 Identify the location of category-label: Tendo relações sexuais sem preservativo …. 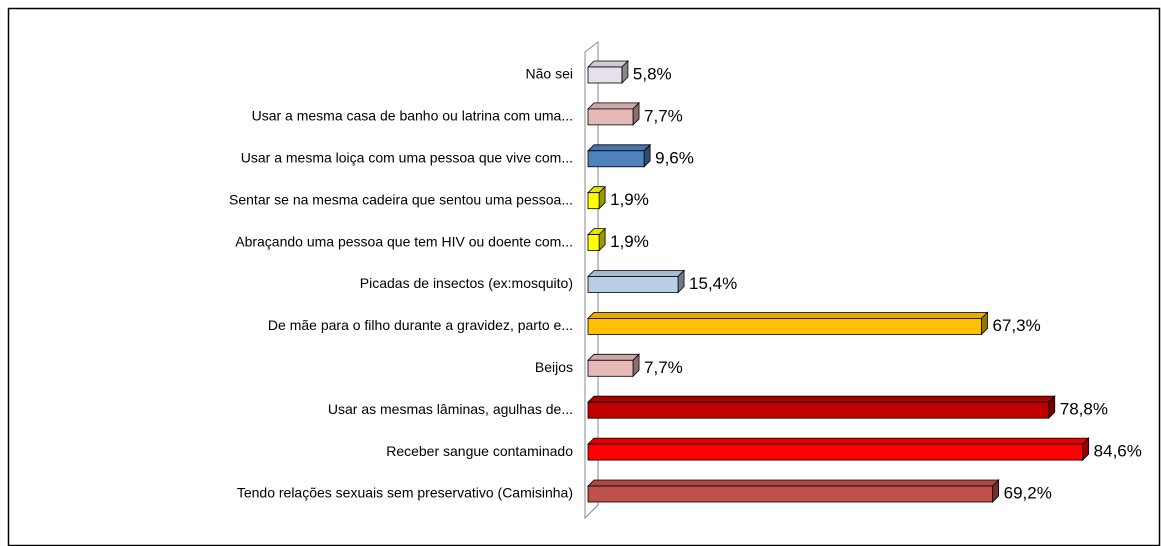
(405, 493).